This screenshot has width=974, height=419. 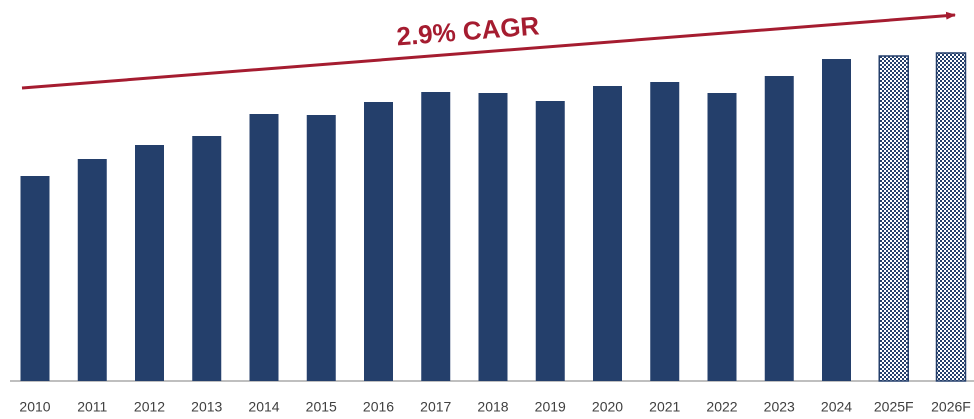 I want to click on x-tick-label: 2012, so click(x=149, y=407).